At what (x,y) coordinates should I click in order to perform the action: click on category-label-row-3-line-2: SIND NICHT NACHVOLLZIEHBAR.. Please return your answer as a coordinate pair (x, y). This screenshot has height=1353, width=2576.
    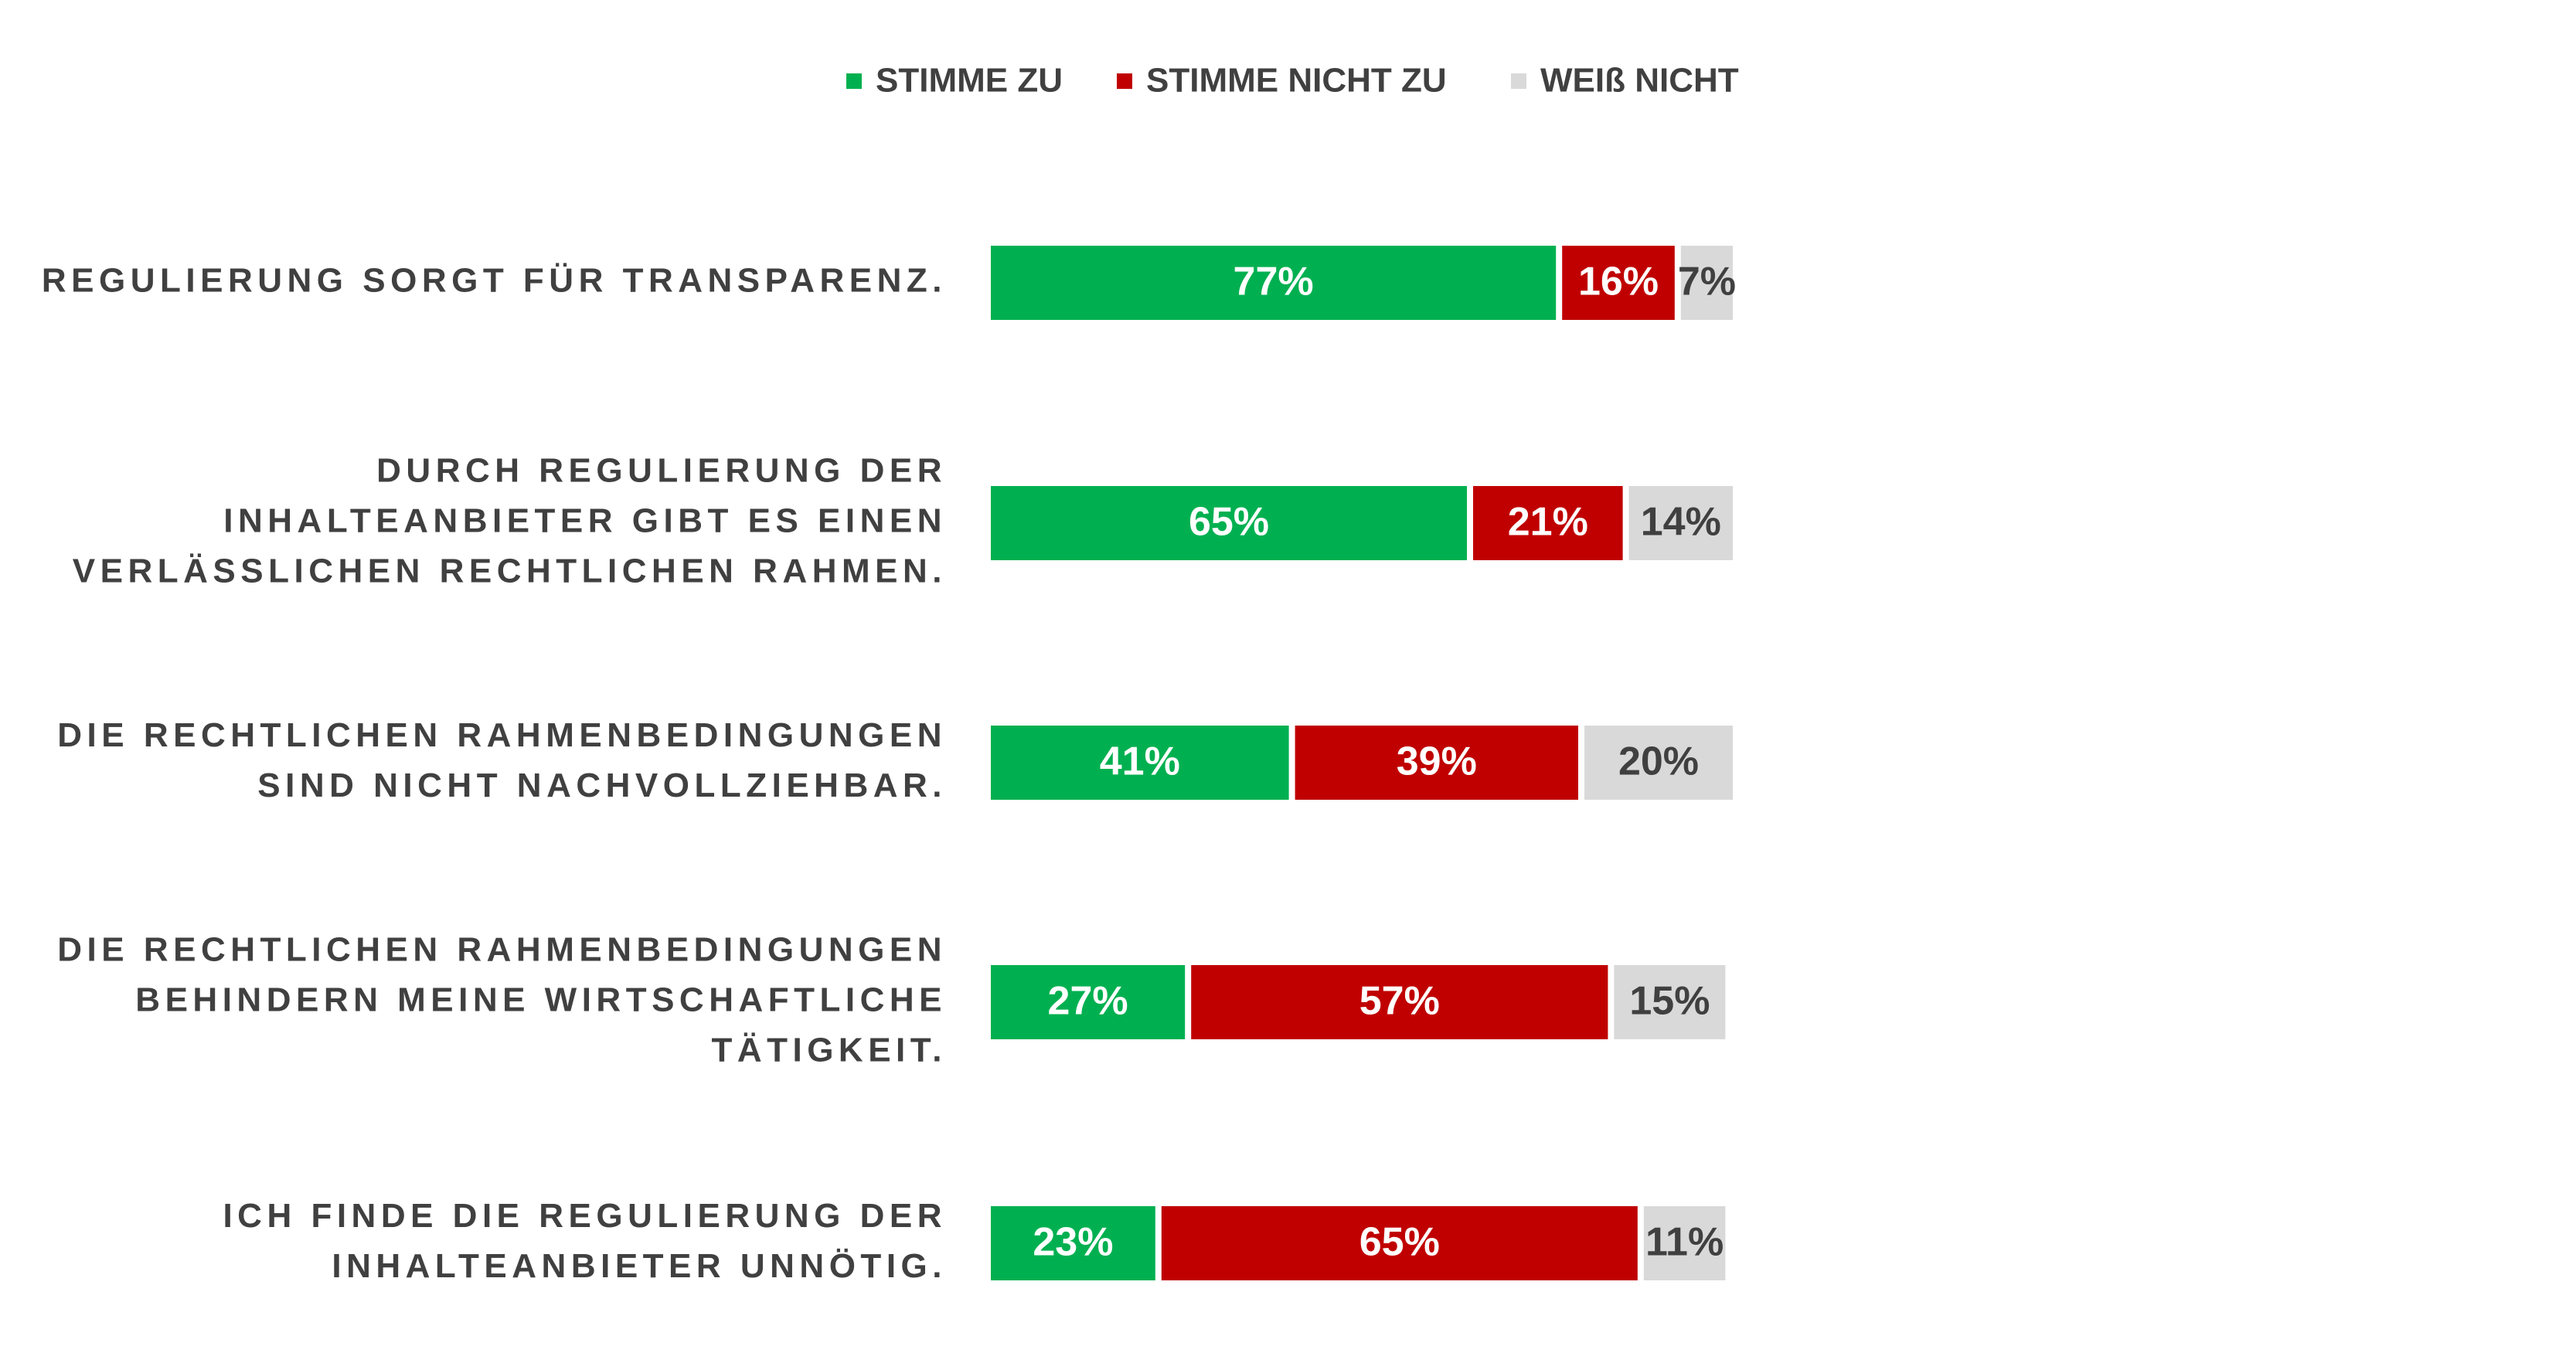
    Looking at the image, I should click on (602, 786).